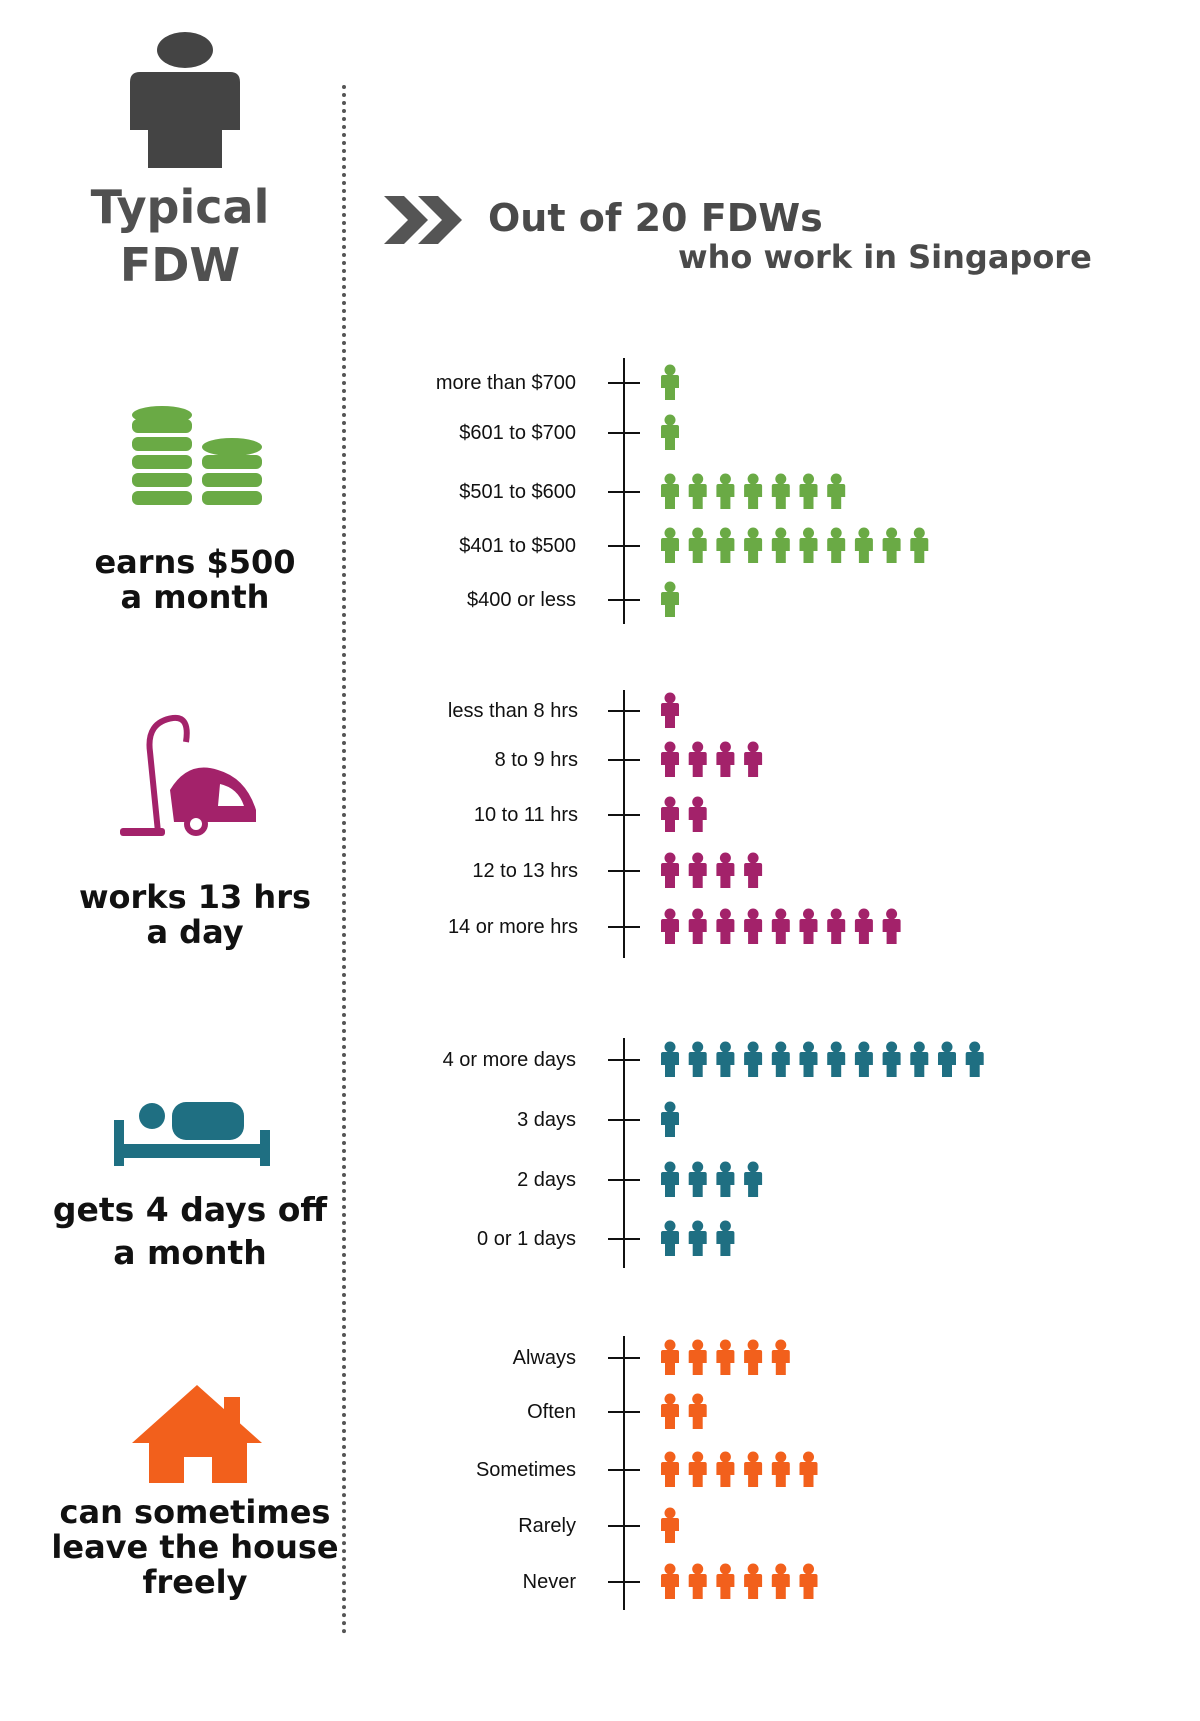 This screenshot has height=1721, width=1200. Describe the element at coordinates (195, 1547) in the screenshot. I see `leave-caption: can sometimes leave the house freely` at that location.